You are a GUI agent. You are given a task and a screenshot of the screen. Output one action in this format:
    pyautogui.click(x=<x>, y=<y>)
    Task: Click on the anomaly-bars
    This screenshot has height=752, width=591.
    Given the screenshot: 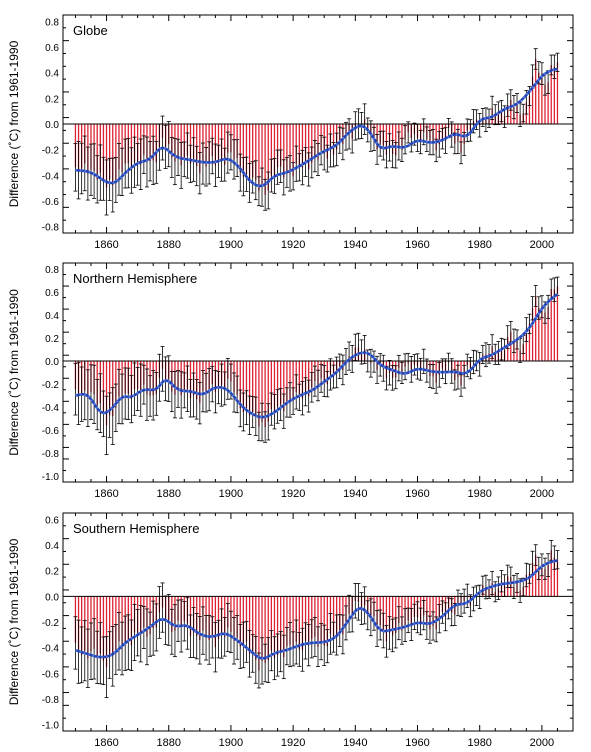 What is the action you would take?
    pyautogui.click(x=316, y=610)
    